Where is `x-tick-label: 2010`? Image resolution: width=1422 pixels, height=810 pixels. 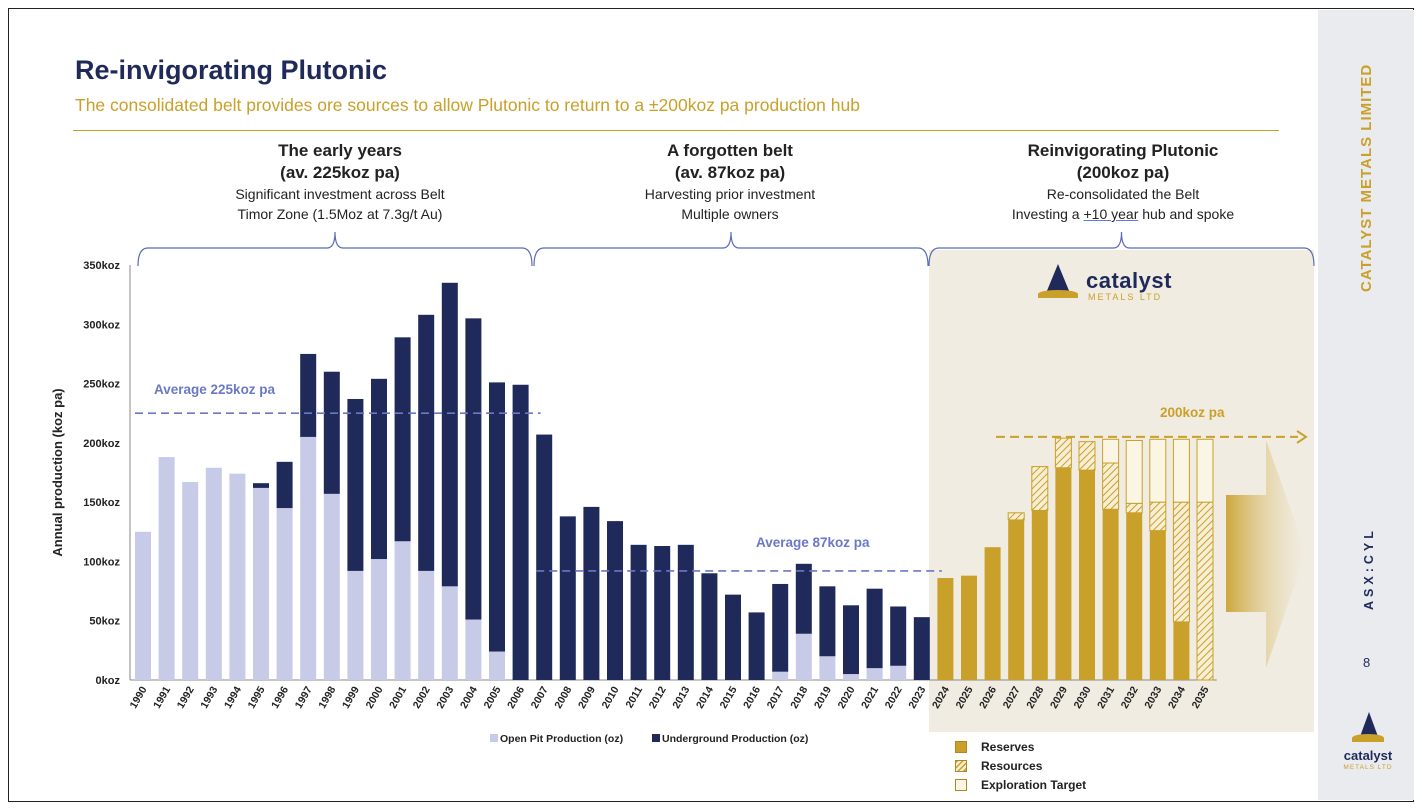
x-tick-label: 2010 is located at coordinates (611, 697).